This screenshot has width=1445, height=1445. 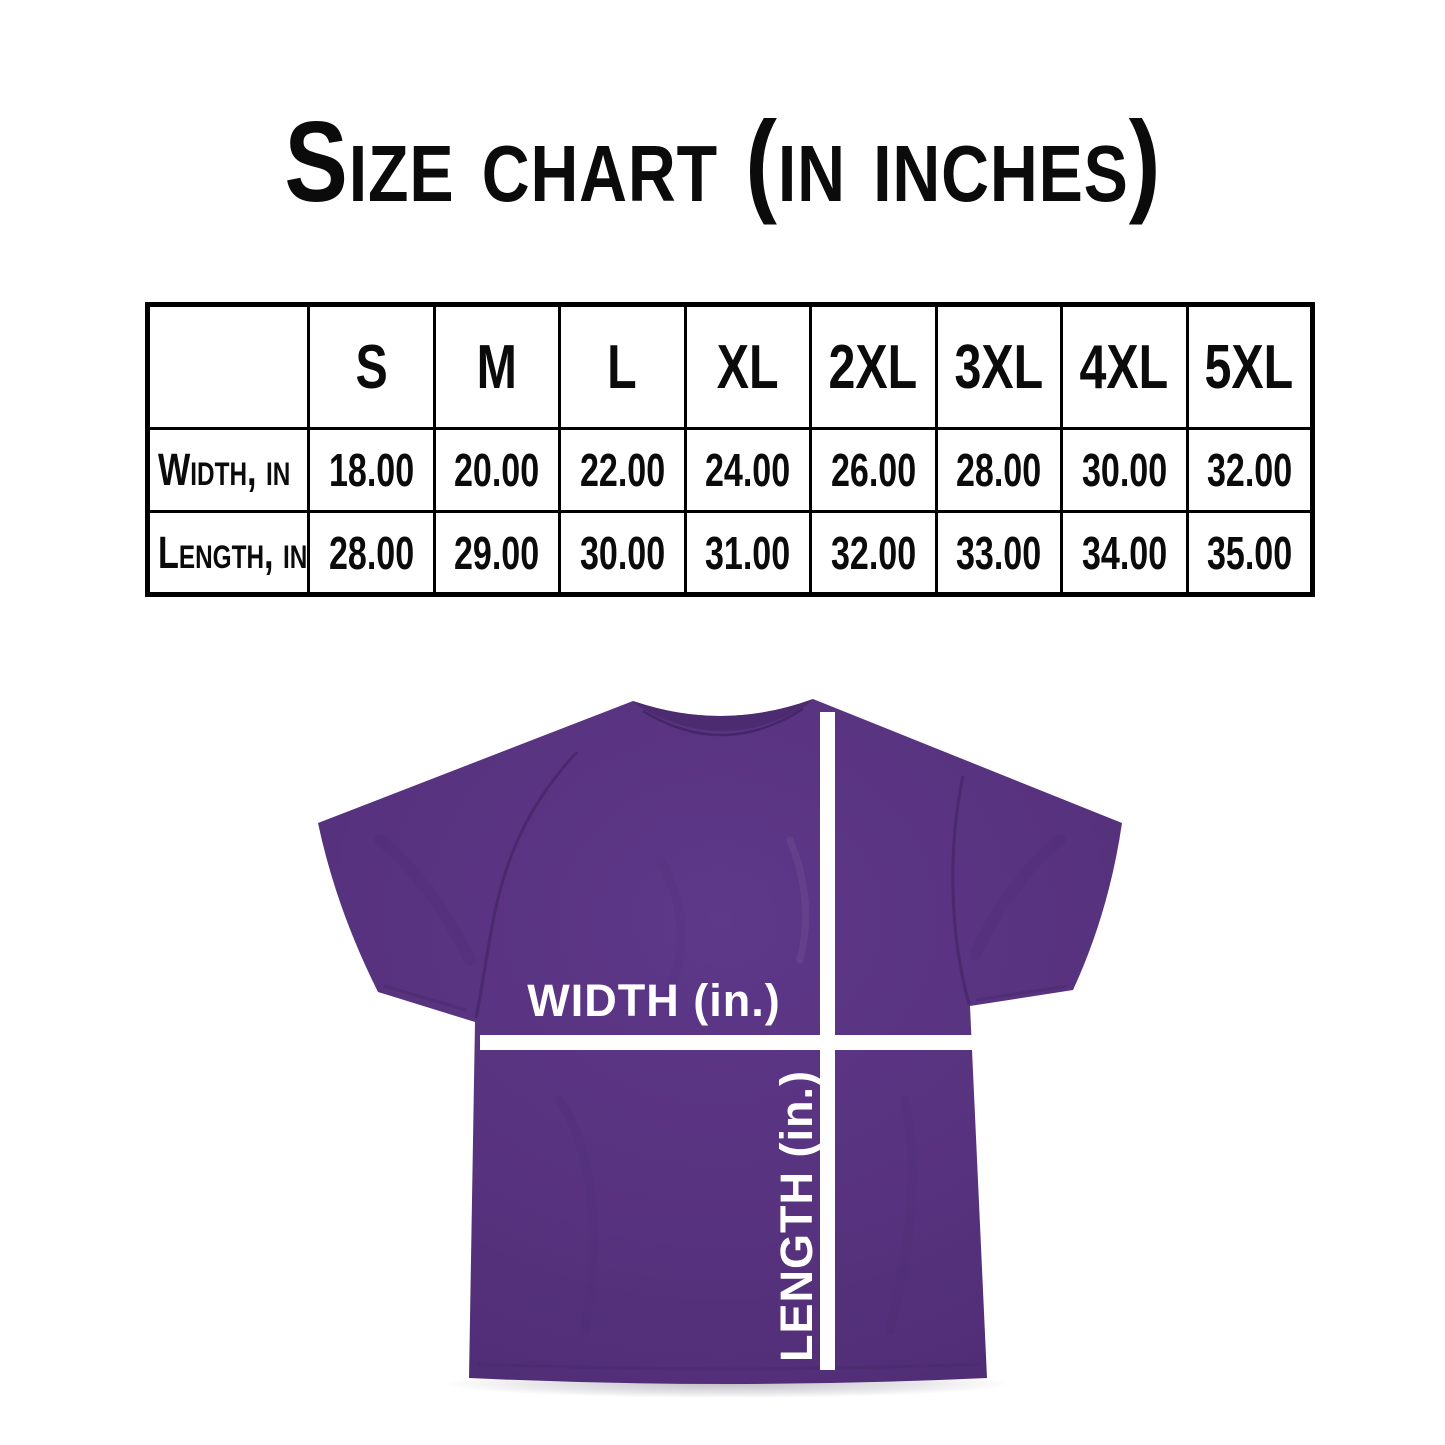 I want to click on size-header-cell-m: M, so click(x=496, y=366).